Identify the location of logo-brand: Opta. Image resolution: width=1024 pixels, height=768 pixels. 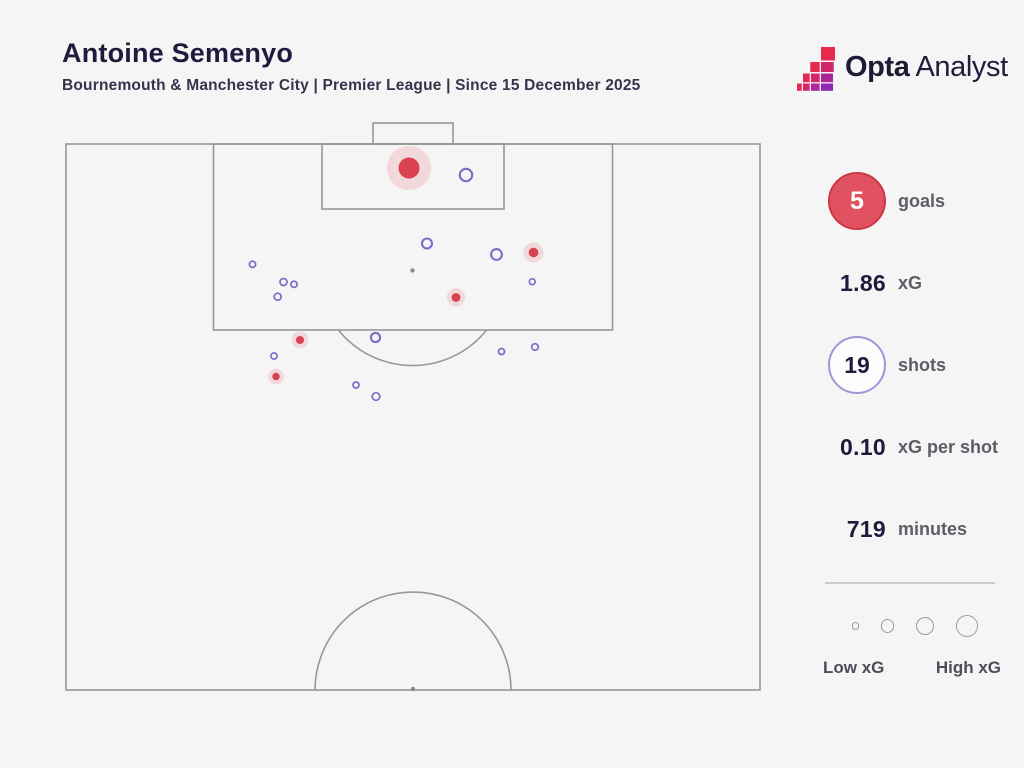
(877, 66).